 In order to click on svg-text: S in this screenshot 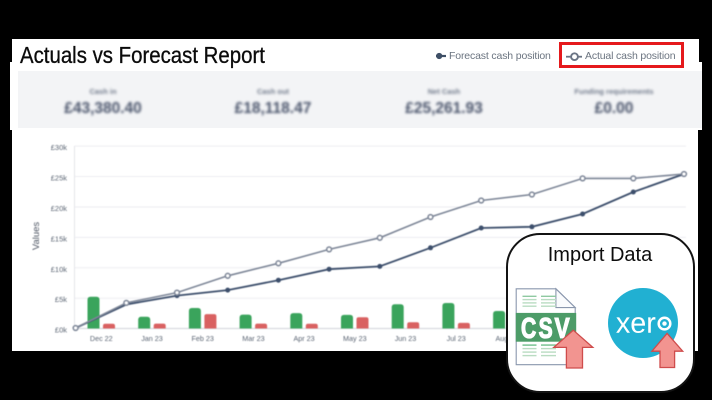, I will do `click(546, 329)`.